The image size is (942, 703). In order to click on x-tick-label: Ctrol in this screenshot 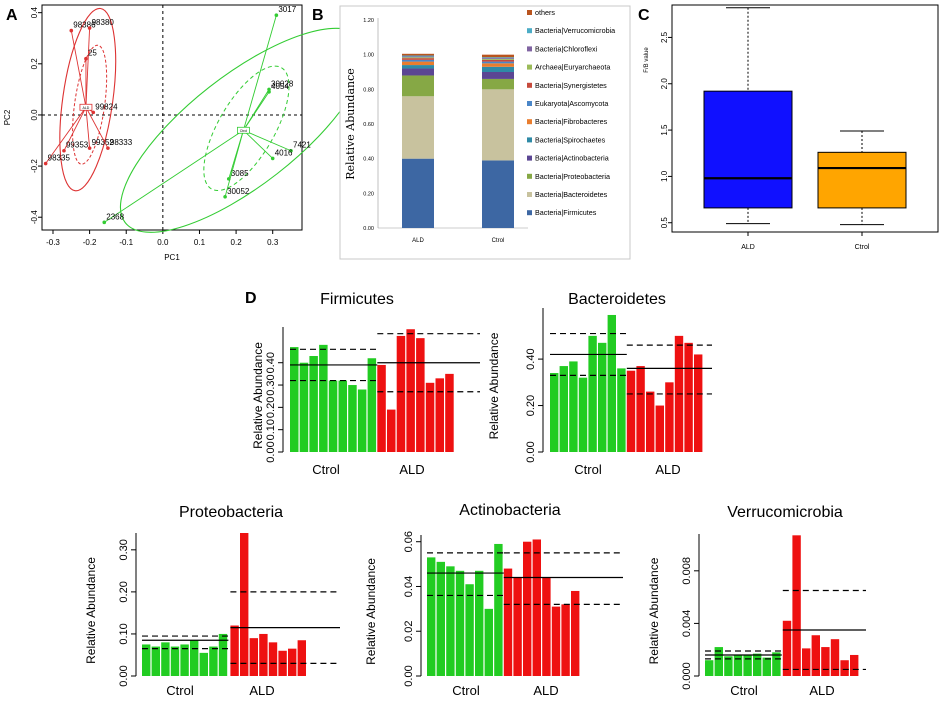, I will do `click(862, 247)`.